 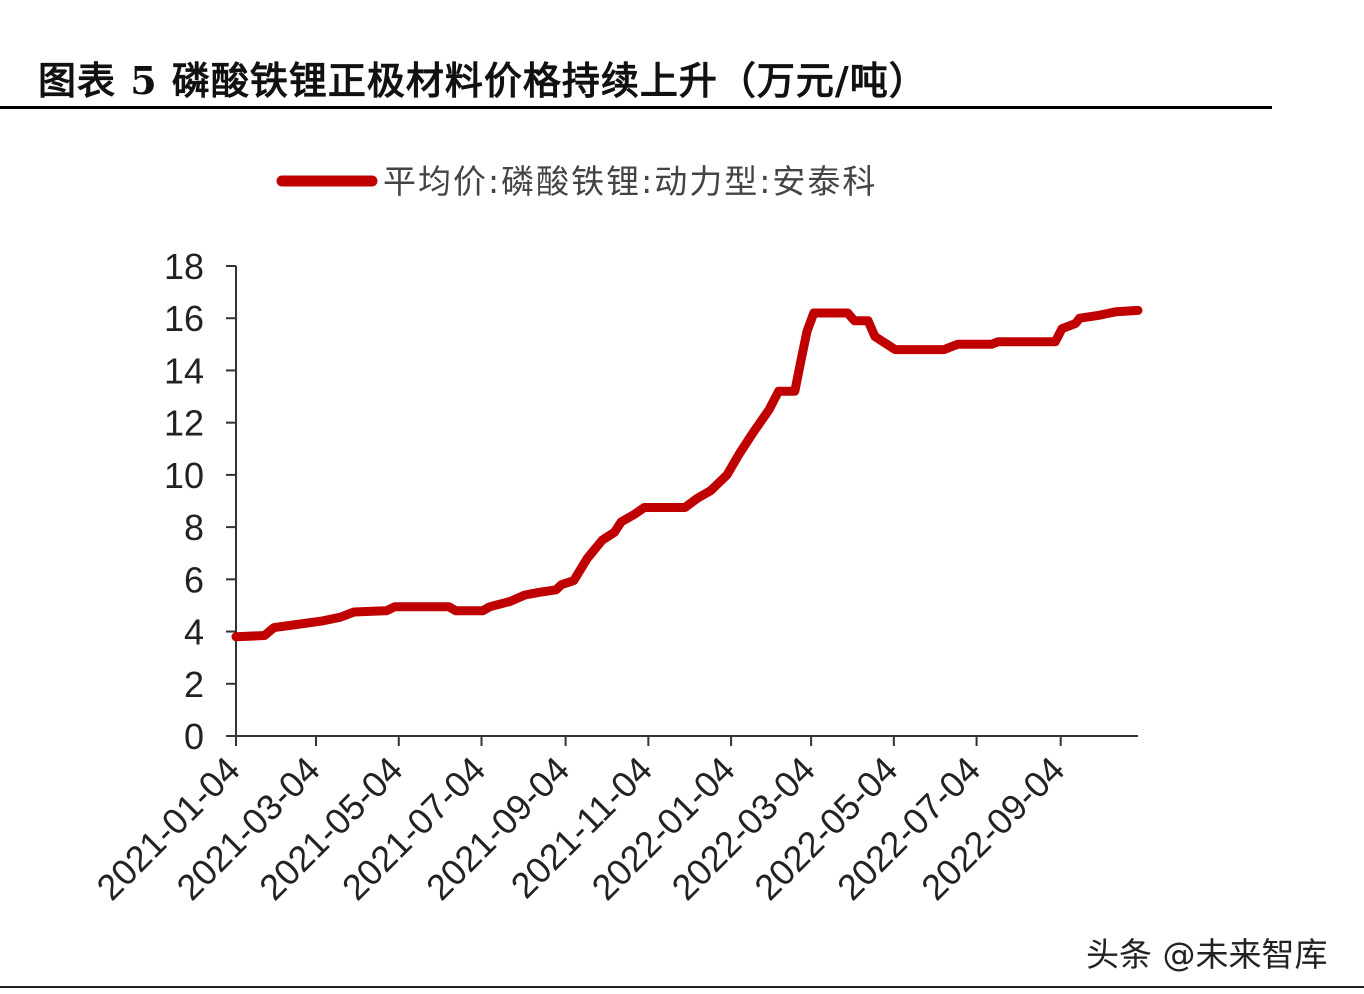 What do you see at coordinates (194, 632) in the screenshot?
I see `y-tick-label: 4` at bounding box center [194, 632].